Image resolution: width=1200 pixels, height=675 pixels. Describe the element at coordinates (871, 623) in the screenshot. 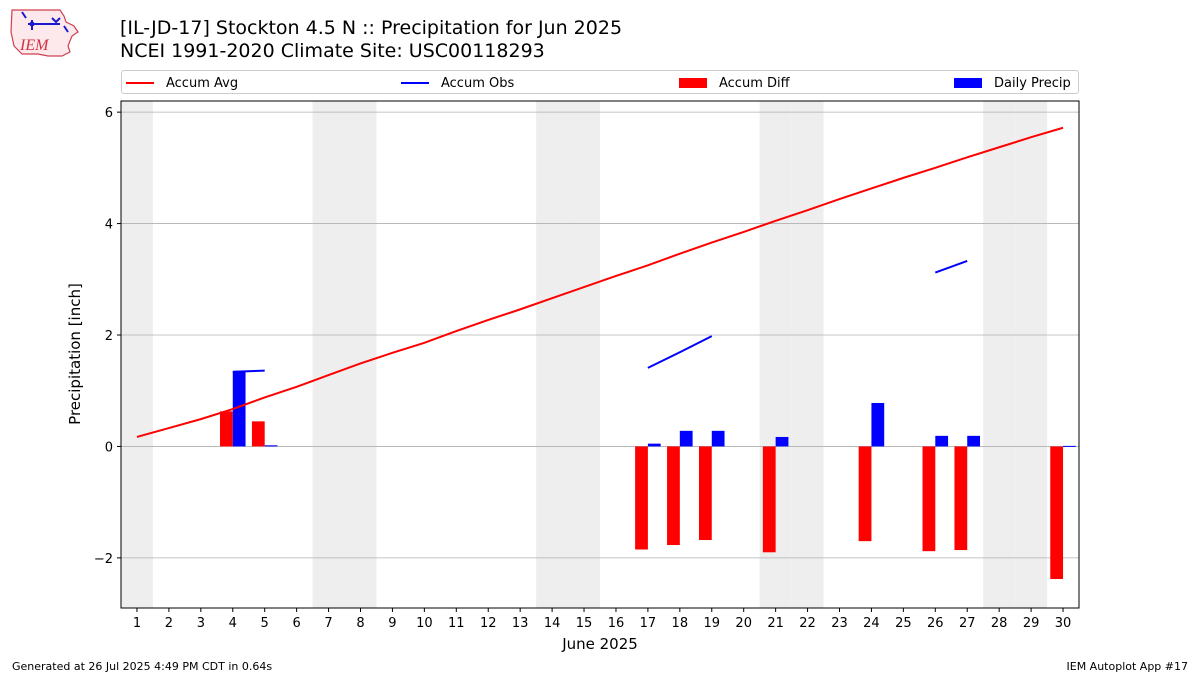

I see `x-tick-label: 24` at that location.